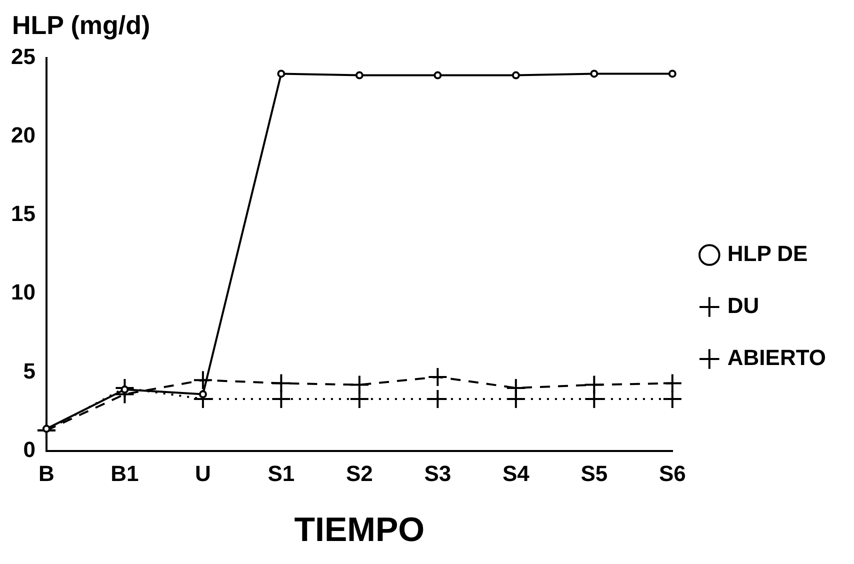  I want to click on y-tick-label: 20, so click(23, 135).